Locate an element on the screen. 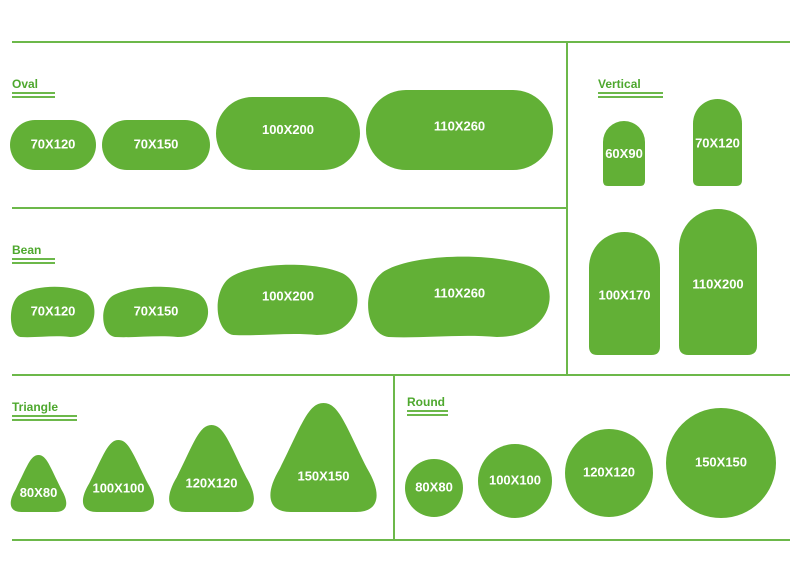 This screenshot has height=582, width=800. size-label: 60X90 is located at coordinates (624, 153).